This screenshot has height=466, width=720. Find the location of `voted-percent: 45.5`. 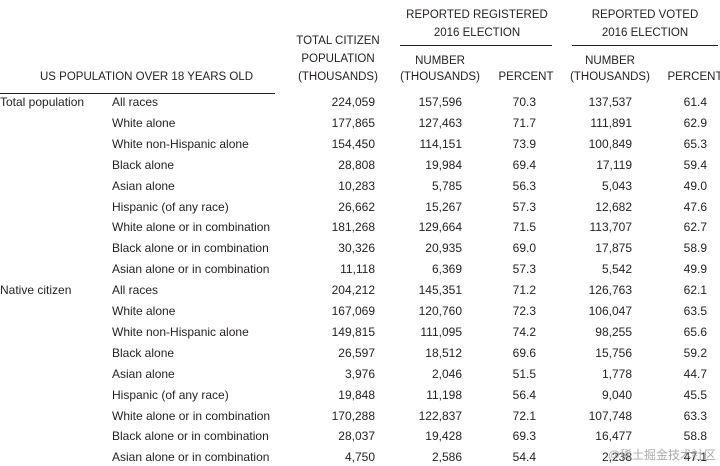

voted-percent: 45.5 is located at coordinates (695, 394).